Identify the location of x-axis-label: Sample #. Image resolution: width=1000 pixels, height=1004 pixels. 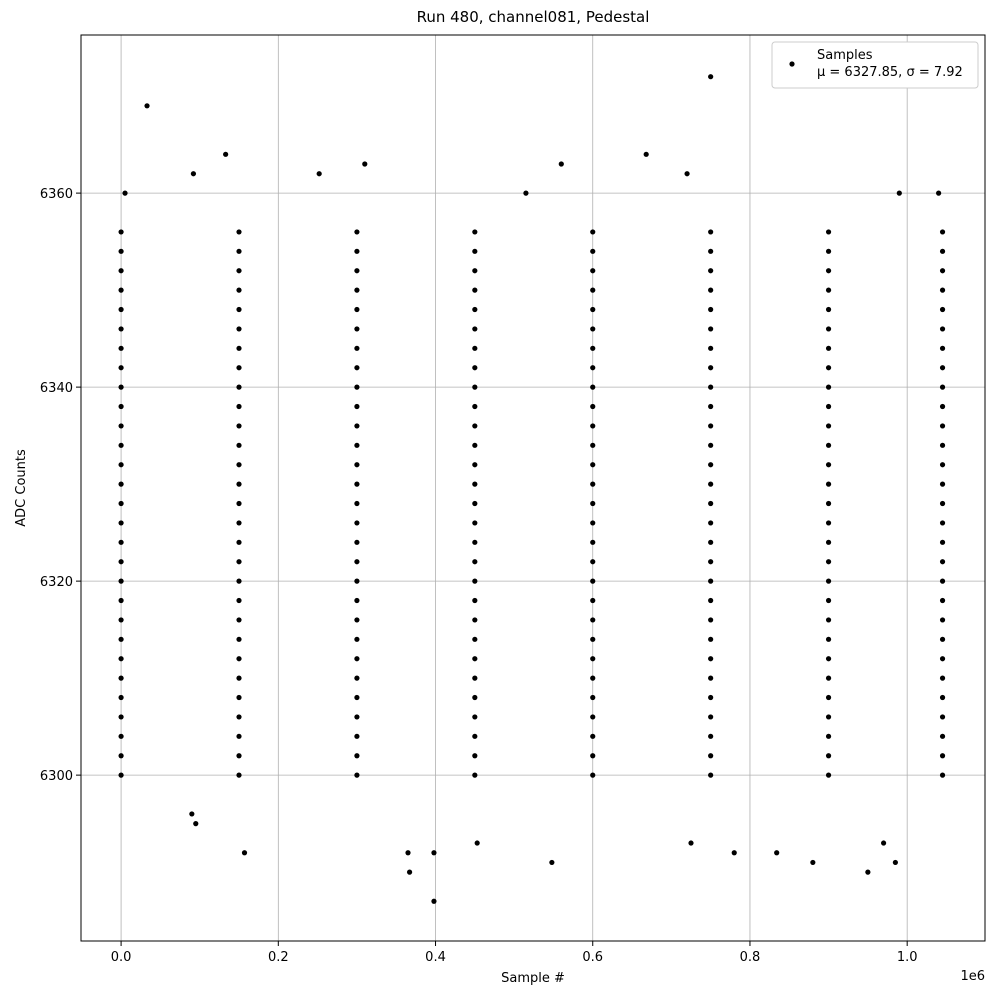
(533, 978).